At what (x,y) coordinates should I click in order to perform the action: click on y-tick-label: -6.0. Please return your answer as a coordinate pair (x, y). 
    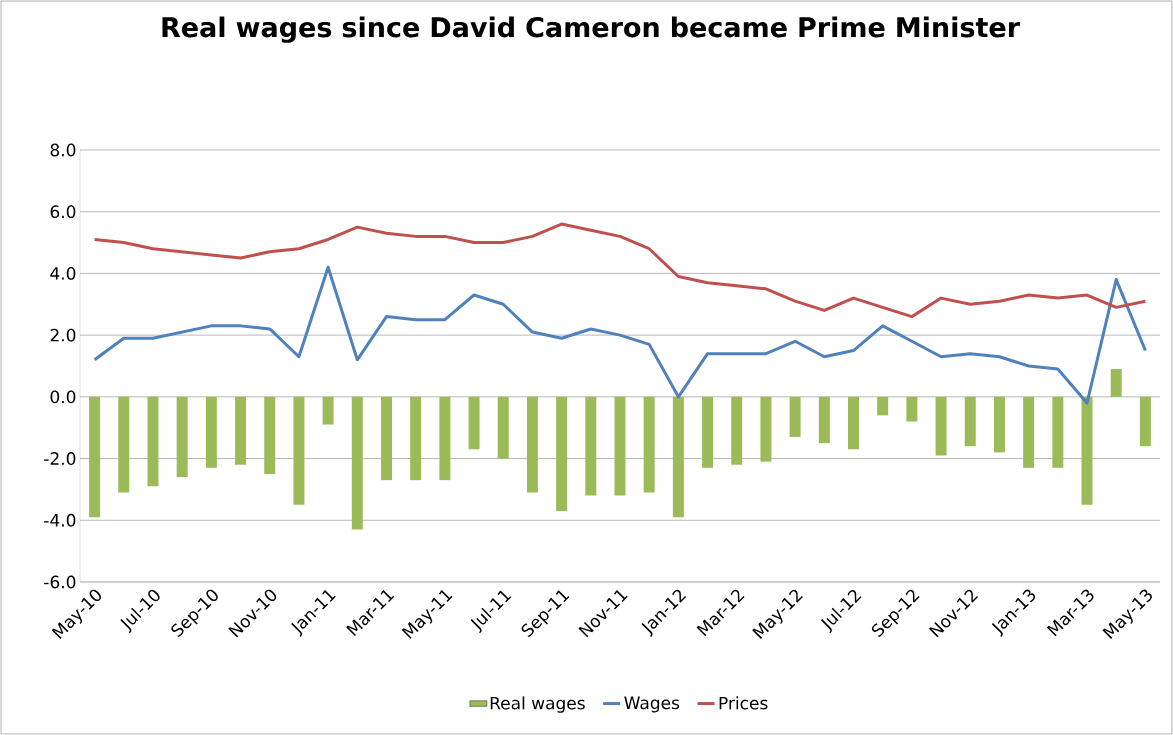
    Looking at the image, I should click on (60, 582).